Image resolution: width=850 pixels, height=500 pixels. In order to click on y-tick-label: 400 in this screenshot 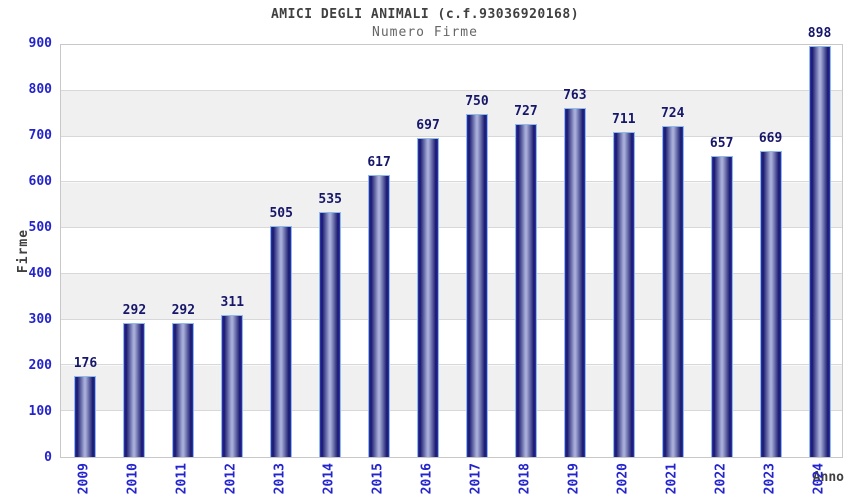, I will do `click(40, 273)`.